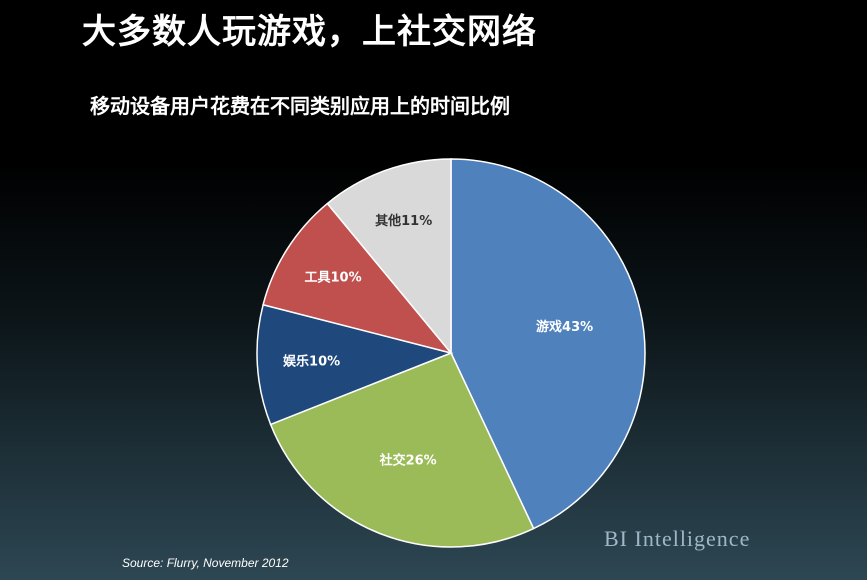  I want to click on source-note: Source: Flurry, November 2012, so click(205, 563).